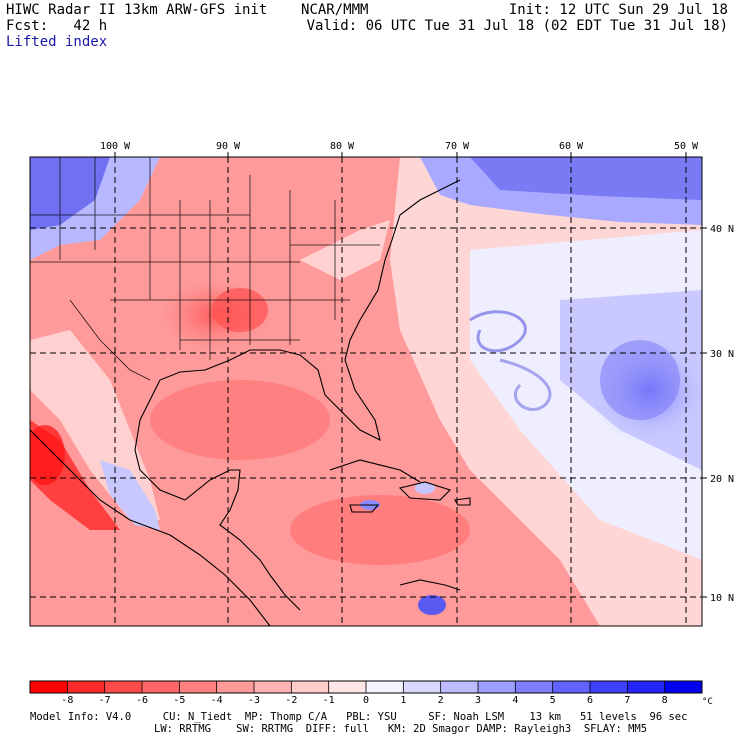  I want to click on colorbar-label: -4, so click(217, 700).